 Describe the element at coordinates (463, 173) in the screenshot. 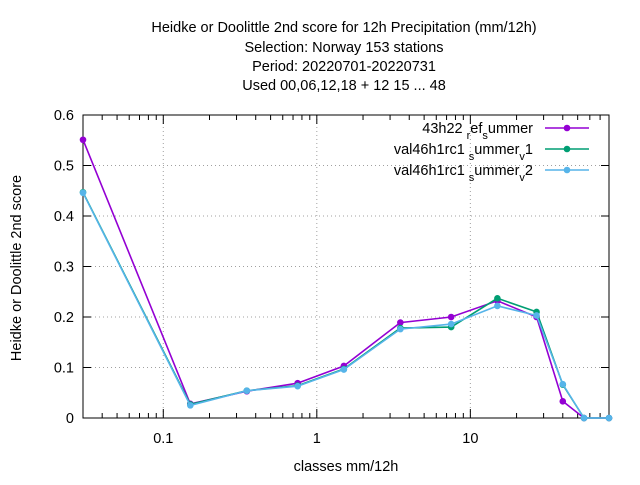

I see `legend-label: val46h1rc1 summerv2` at that location.